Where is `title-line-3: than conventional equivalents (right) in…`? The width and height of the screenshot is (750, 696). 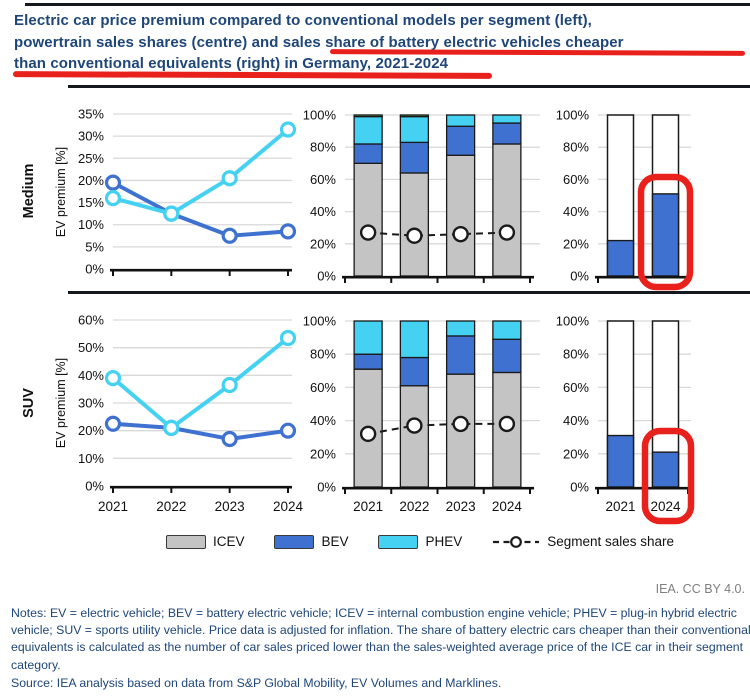 title-line-3: than conventional equivalents (right) in… is located at coordinates (231, 63).